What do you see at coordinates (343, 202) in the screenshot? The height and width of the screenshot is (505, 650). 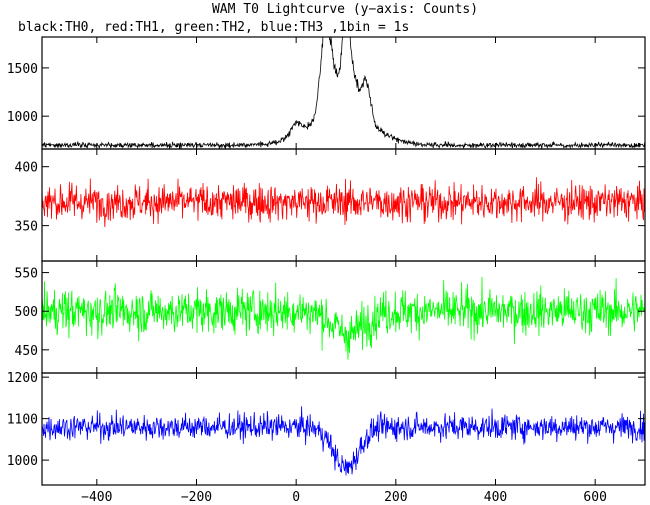 I see `series-line-th1` at bounding box center [343, 202].